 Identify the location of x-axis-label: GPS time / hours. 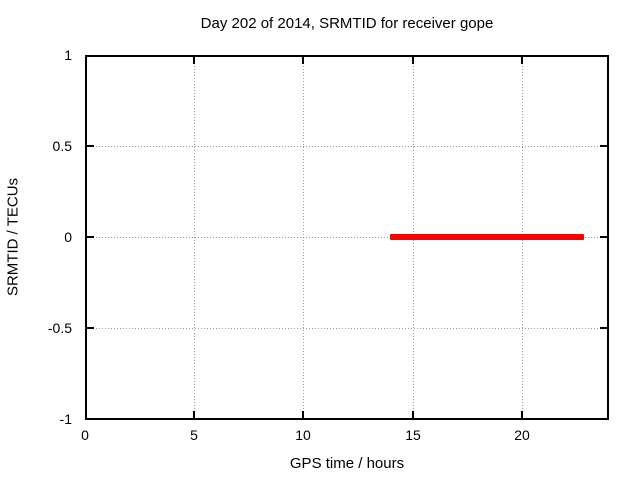
(347, 463).